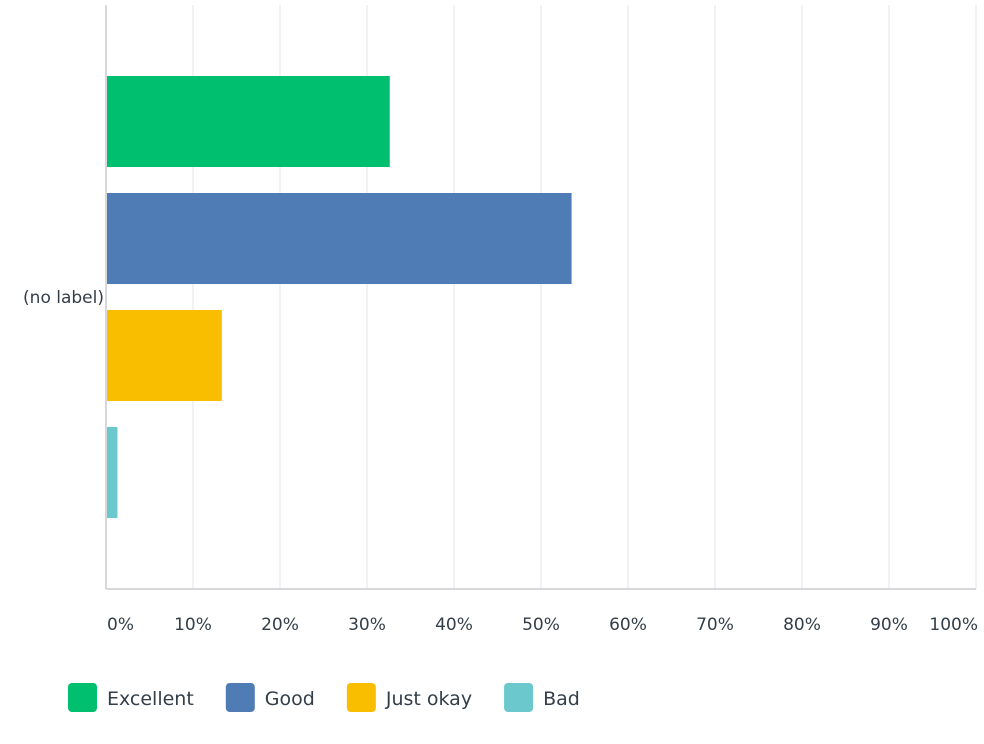 Image resolution: width=984 pixels, height=744 pixels. I want to click on legend-item-bad: Bad, so click(542, 697).